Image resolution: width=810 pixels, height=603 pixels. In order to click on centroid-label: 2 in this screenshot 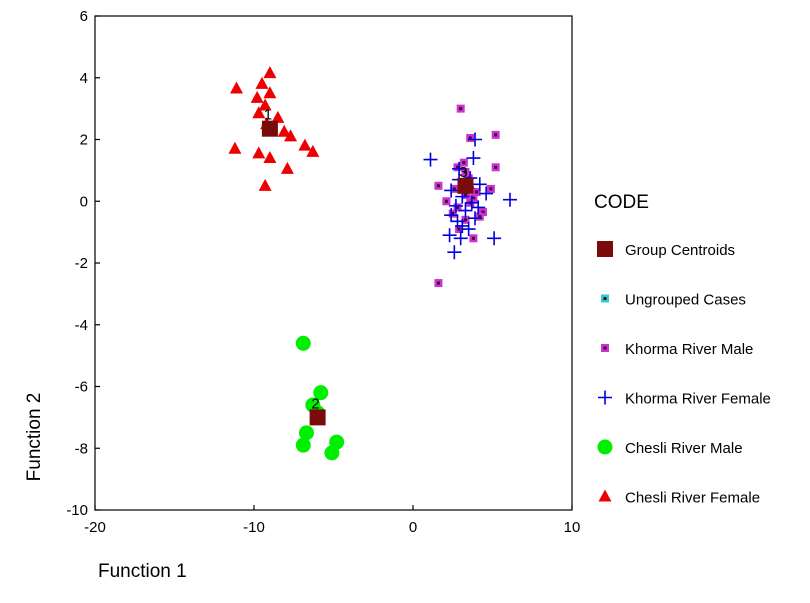, I will do `click(315, 403)`.